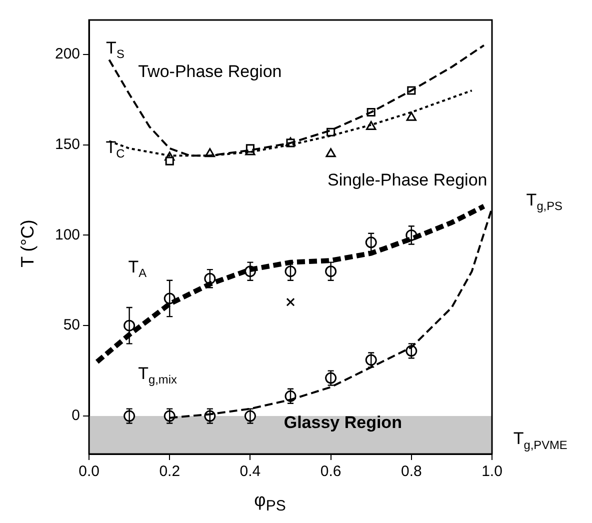 The height and width of the screenshot is (523, 592). Describe the element at coordinates (28, 243) in the screenshot. I see `y-axis-title: T (°C)` at that location.